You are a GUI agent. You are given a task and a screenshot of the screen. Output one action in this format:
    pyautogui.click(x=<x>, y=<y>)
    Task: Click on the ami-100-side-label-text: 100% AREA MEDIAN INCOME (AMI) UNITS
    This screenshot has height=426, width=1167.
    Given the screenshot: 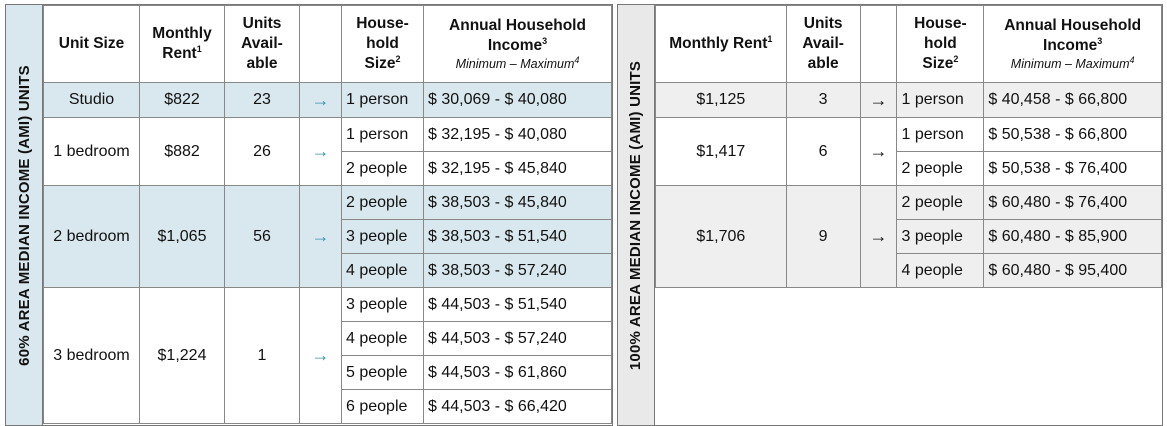 What is the action you would take?
    pyautogui.click(x=636, y=215)
    